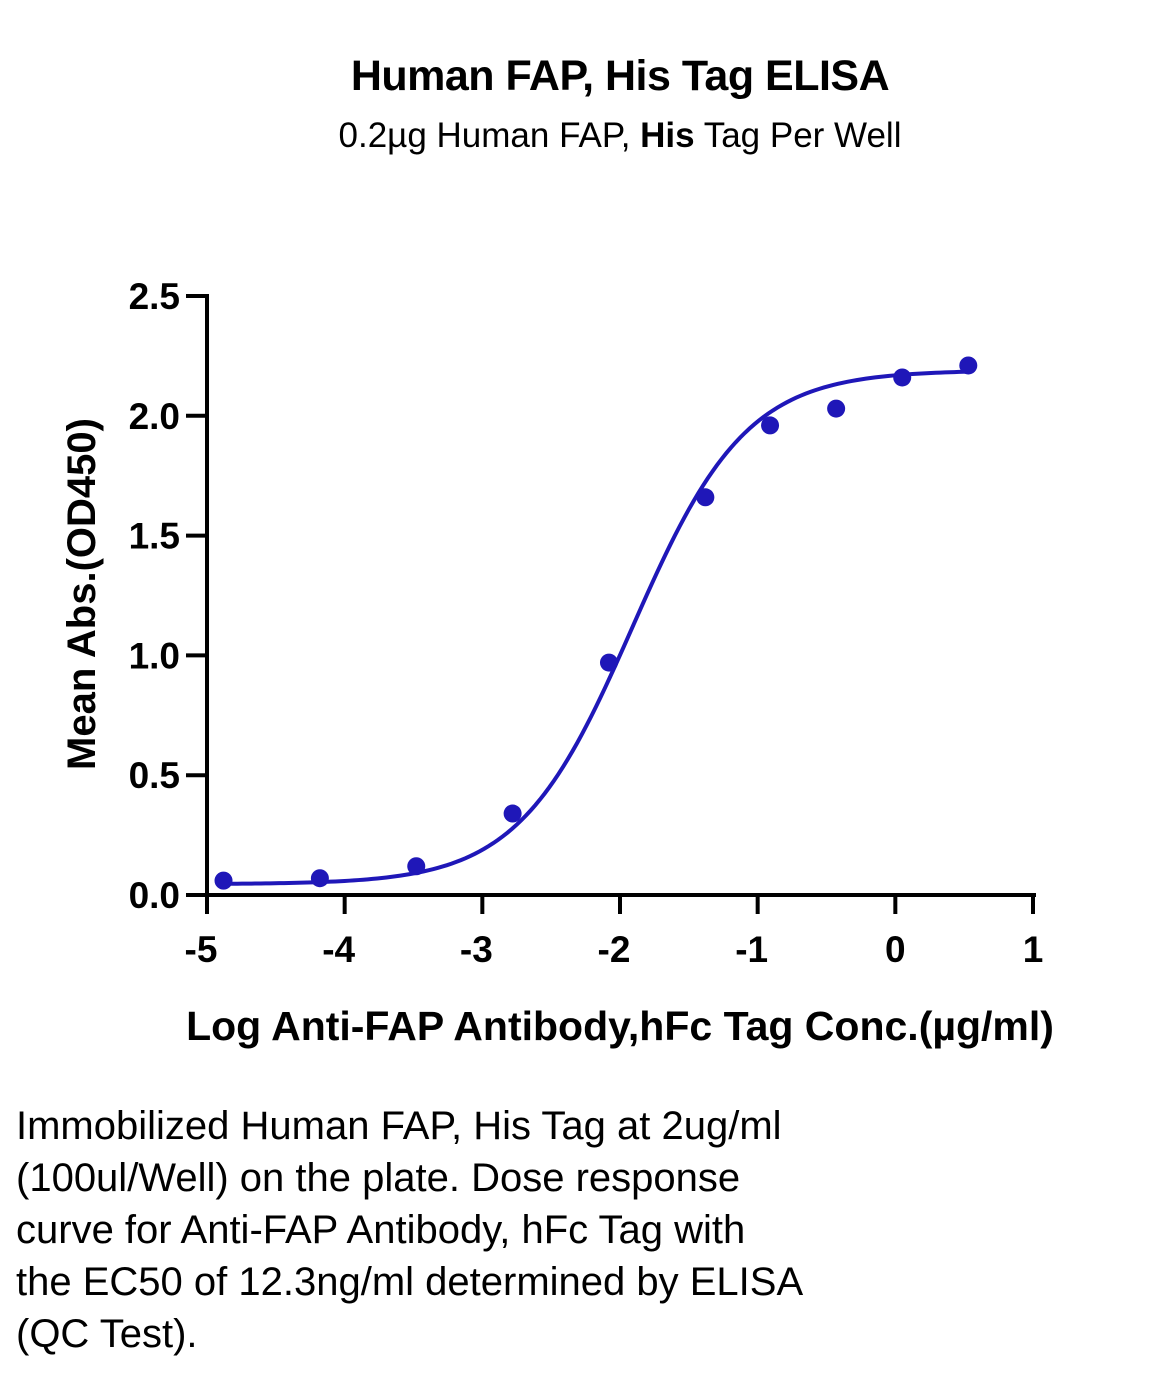  Describe the element at coordinates (82, 594) in the screenshot. I see `y-axis-label: Mean Abs.(OD450)` at that location.